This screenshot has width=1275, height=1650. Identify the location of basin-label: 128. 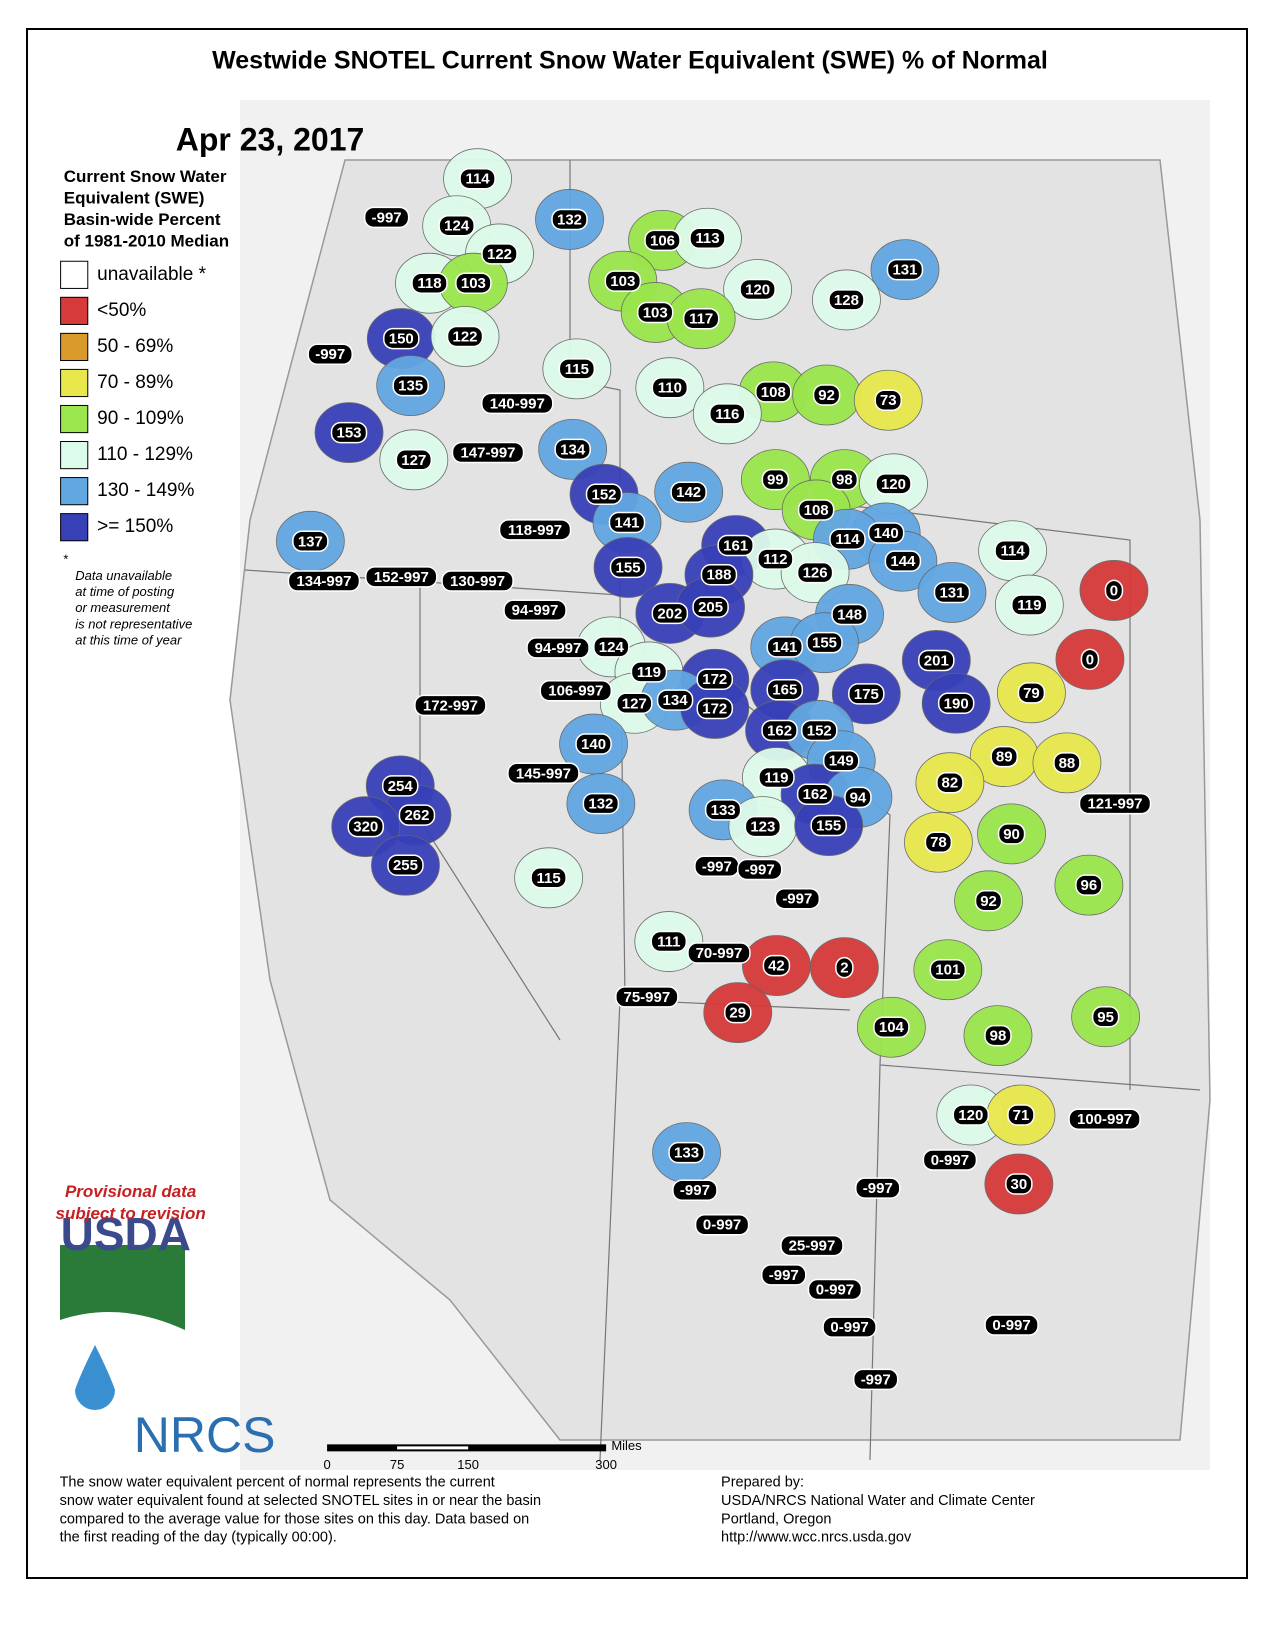
(846, 300).